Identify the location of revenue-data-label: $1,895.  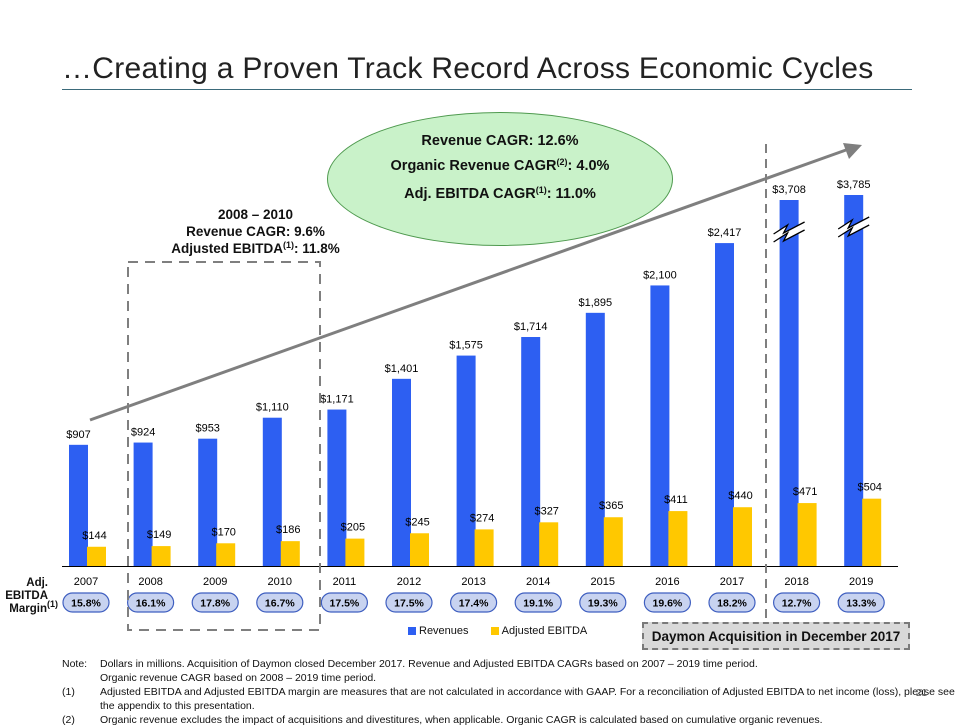
(595, 303).